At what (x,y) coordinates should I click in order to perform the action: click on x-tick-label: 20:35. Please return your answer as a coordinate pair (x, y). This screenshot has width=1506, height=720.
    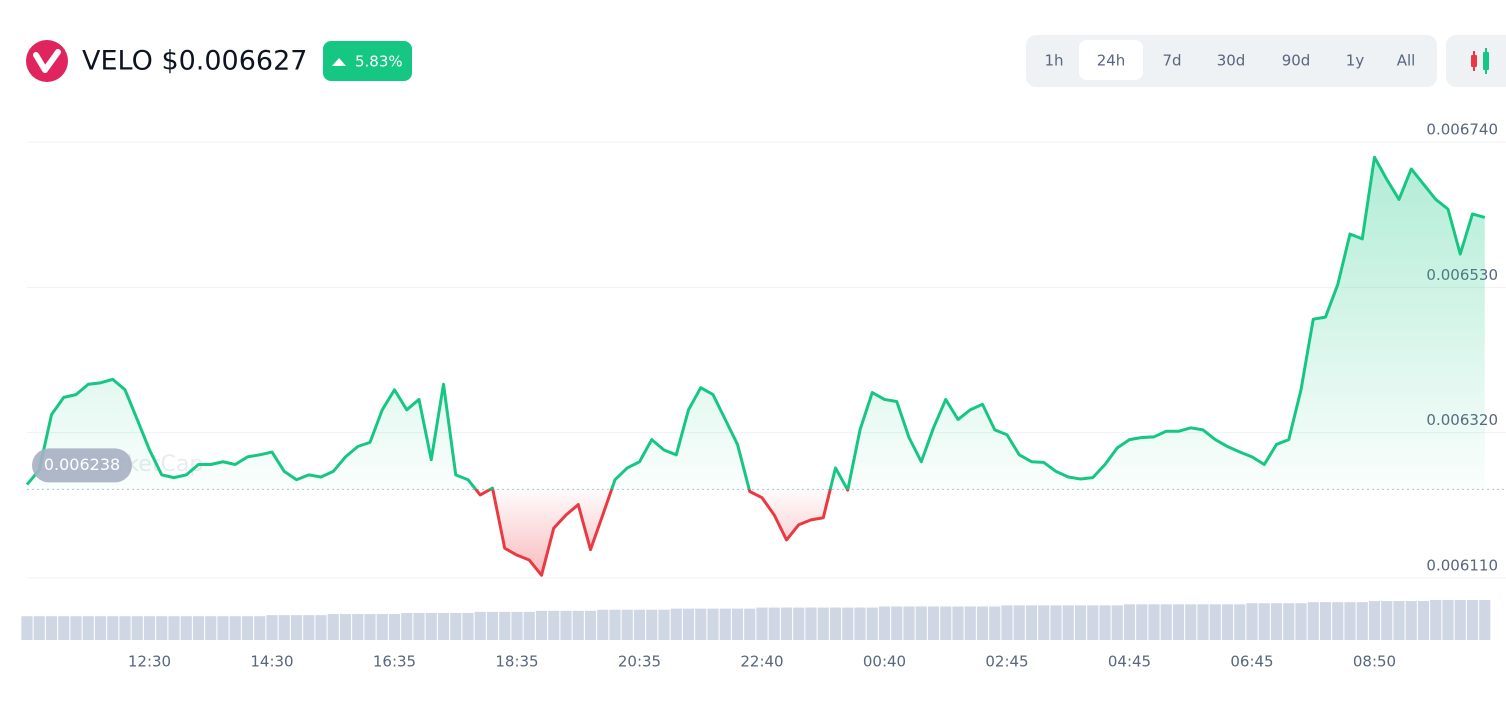
    Looking at the image, I should click on (639, 662).